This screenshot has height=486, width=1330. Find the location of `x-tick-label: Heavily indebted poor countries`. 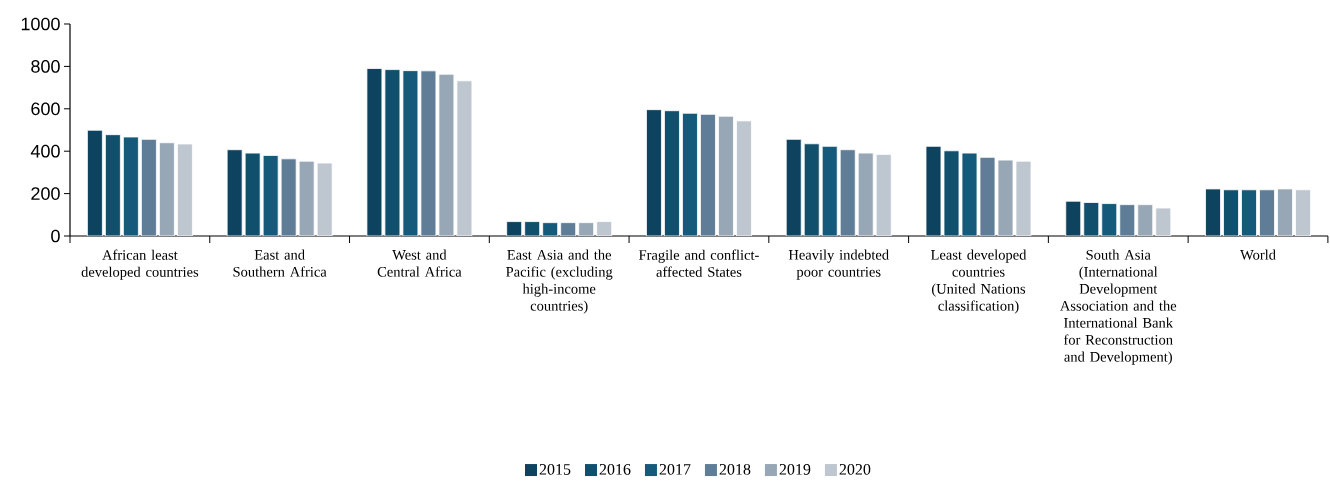

x-tick-label: Heavily indebted poor countries is located at coordinates (838, 264).